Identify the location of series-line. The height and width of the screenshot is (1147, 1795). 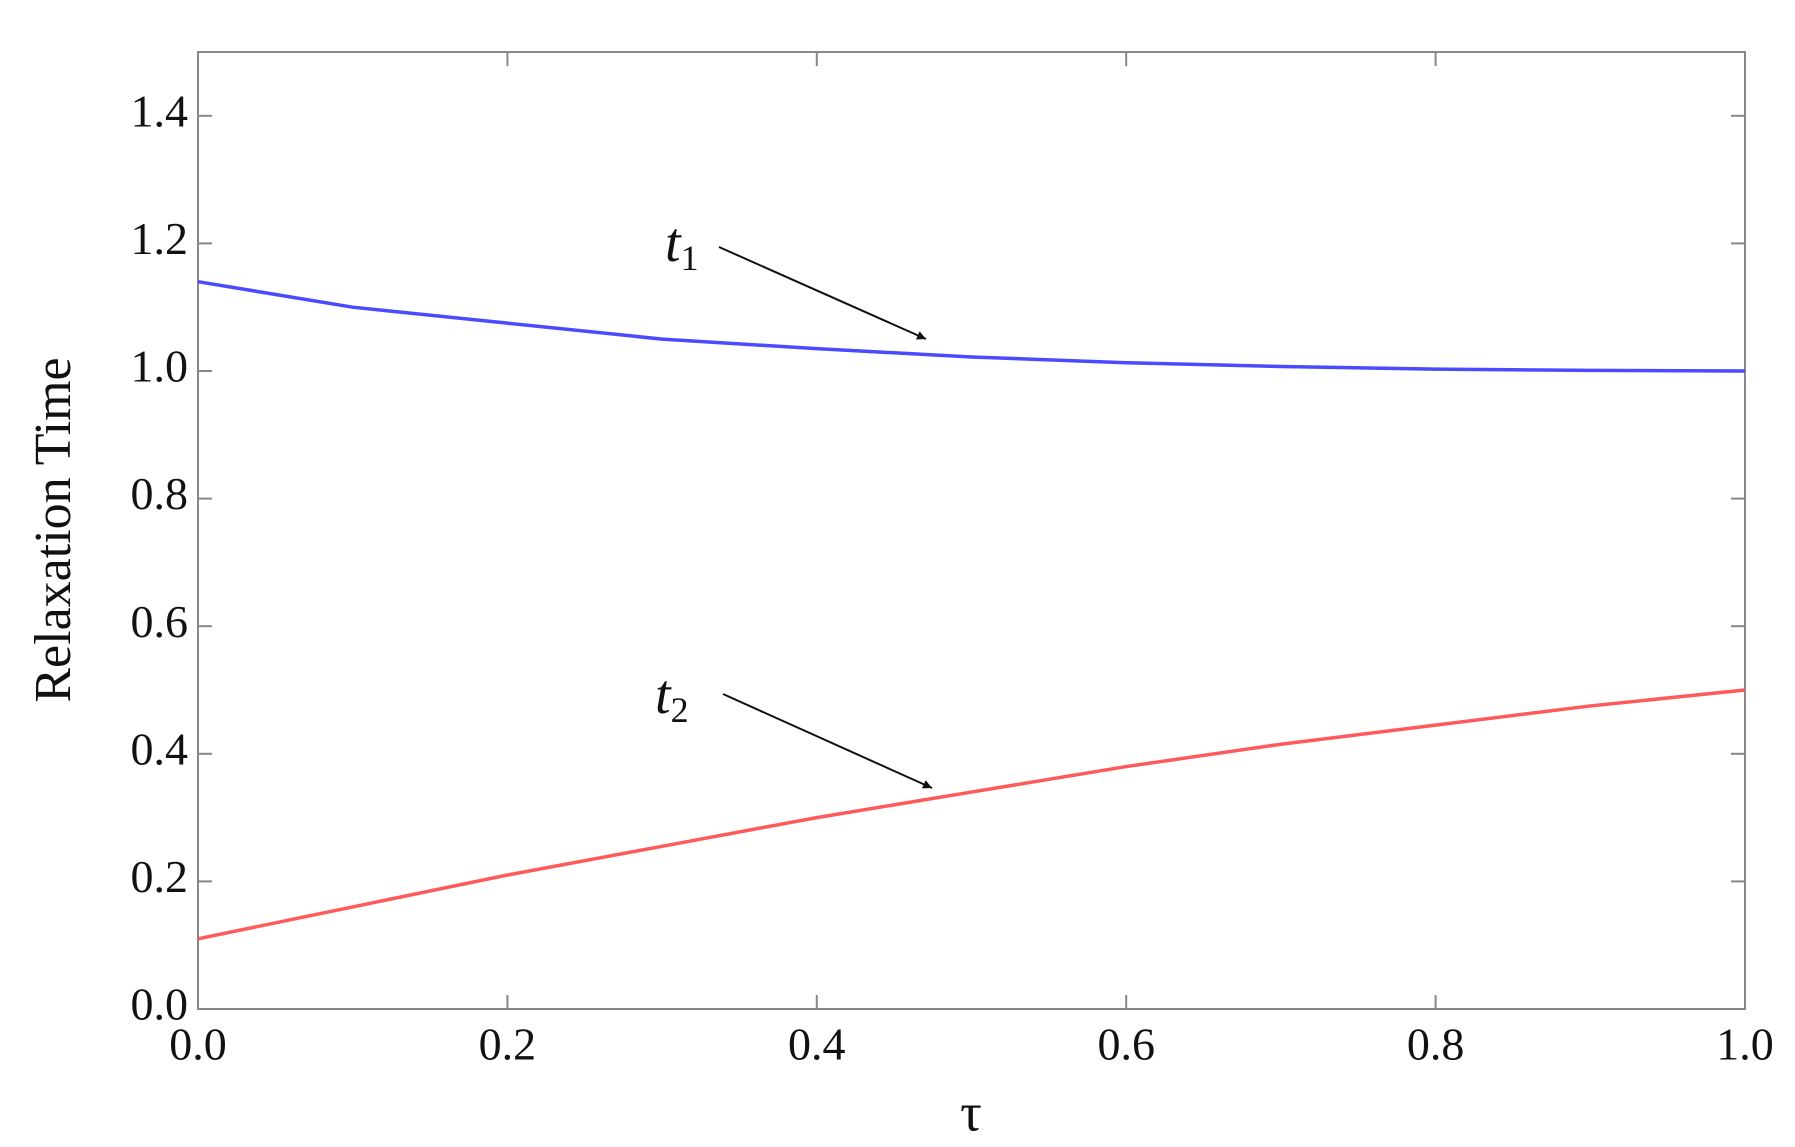
(971, 326).